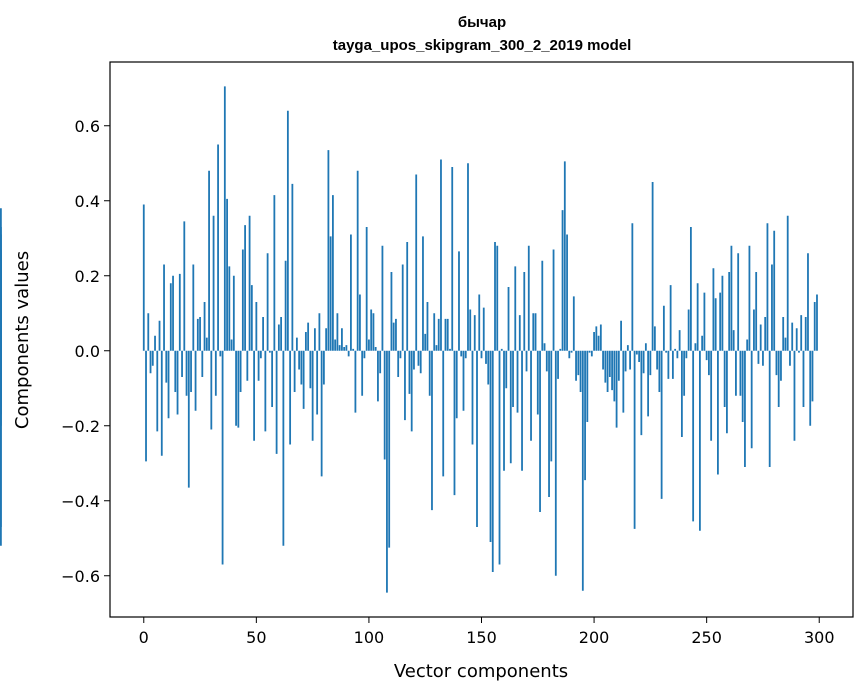 The image size is (867, 696). I want to click on x-tick-label: 150, so click(481, 637).